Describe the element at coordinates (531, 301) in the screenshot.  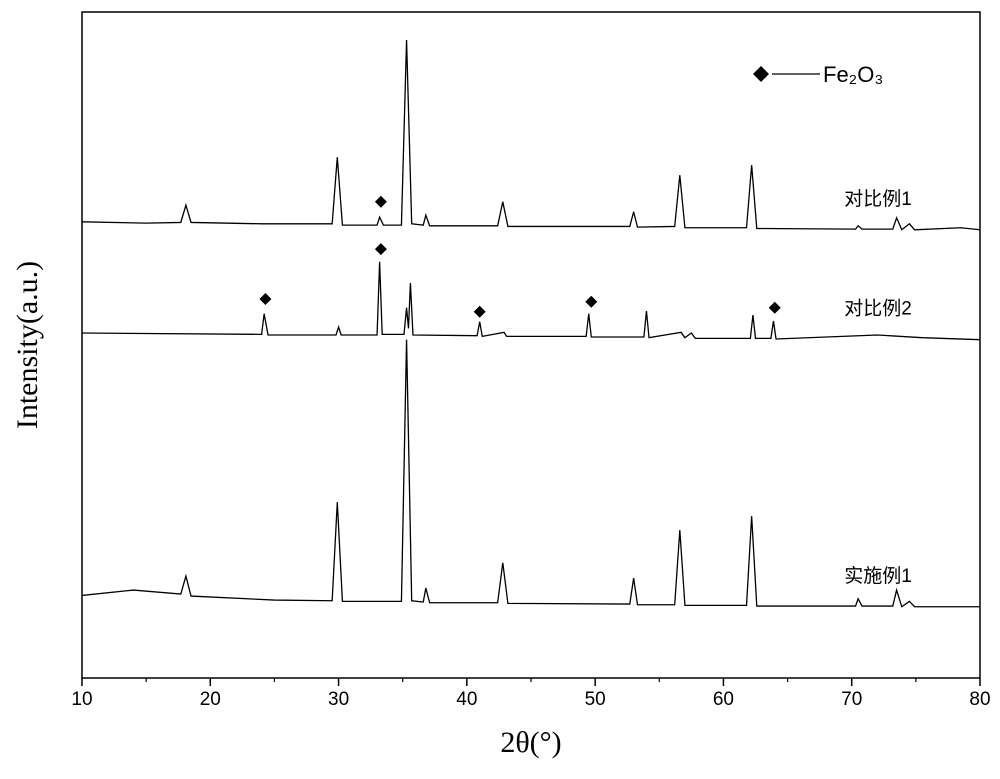
I see `series-line` at that location.